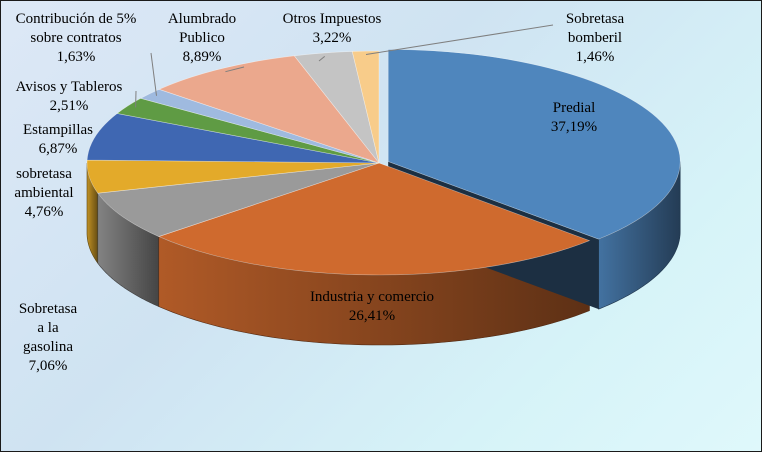 Image resolution: width=762 pixels, height=452 pixels. I want to click on label-sobretasa-ambiental-line-1: ambiental, so click(43, 193).